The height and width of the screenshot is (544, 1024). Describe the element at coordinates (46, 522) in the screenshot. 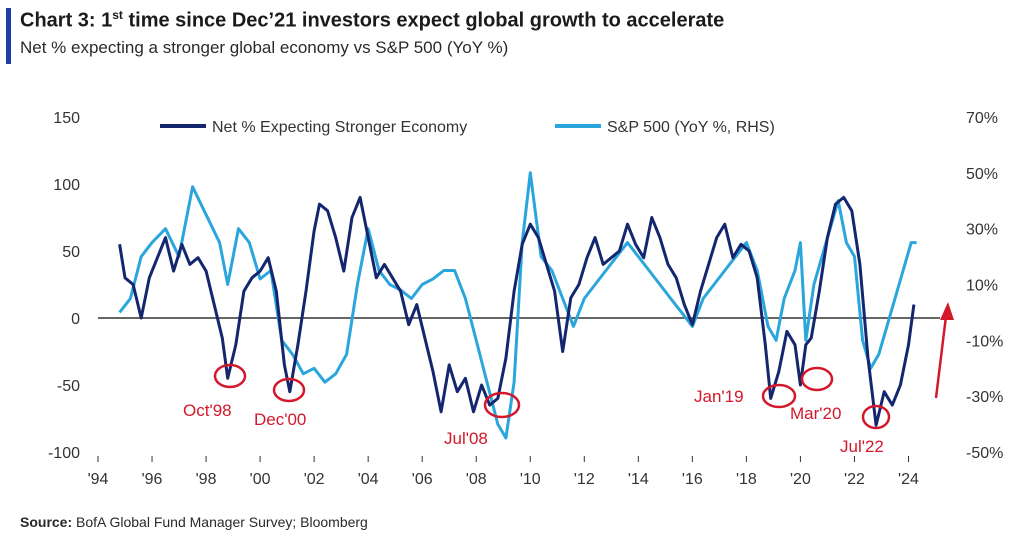

I see `source-label: Source:` at that location.